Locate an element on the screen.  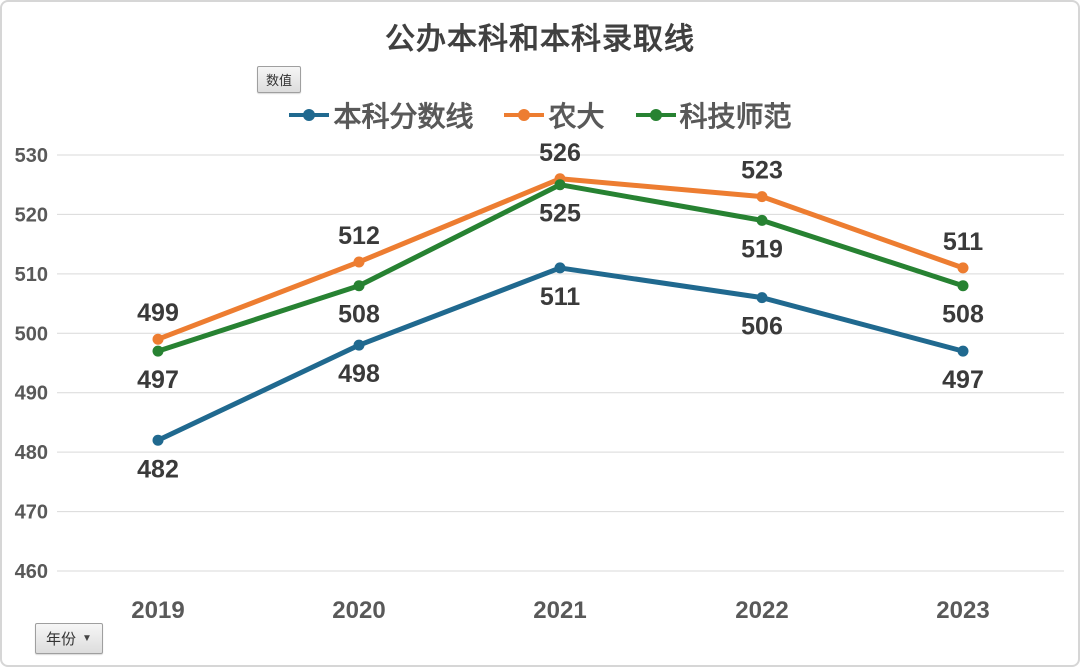
legend-item-keji: 科技师范 is located at coordinates (713, 115).